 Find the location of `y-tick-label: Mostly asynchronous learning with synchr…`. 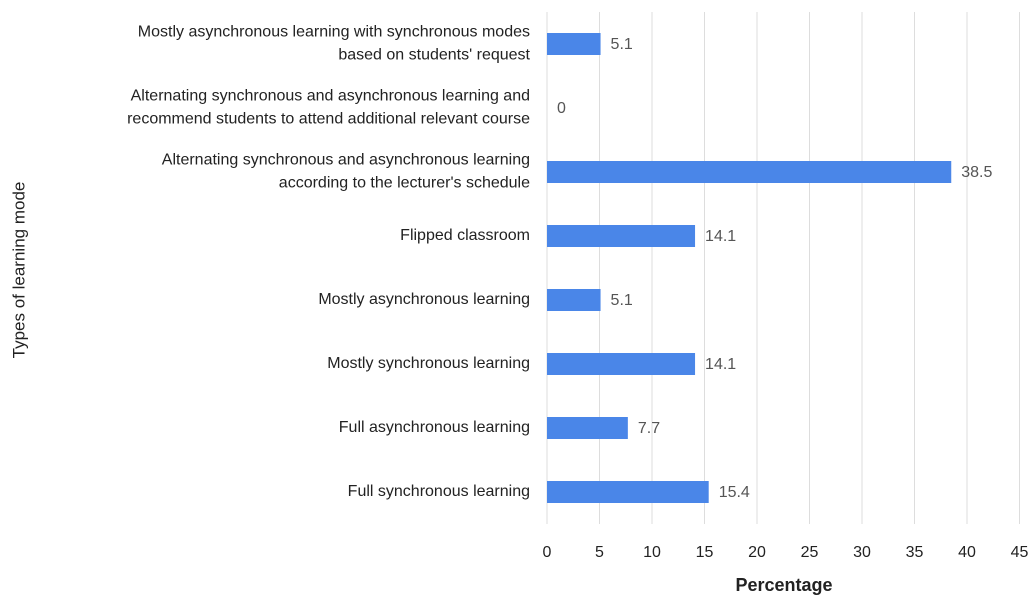

y-tick-label: Mostly asynchronous learning with synchr… is located at coordinates (334, 32).